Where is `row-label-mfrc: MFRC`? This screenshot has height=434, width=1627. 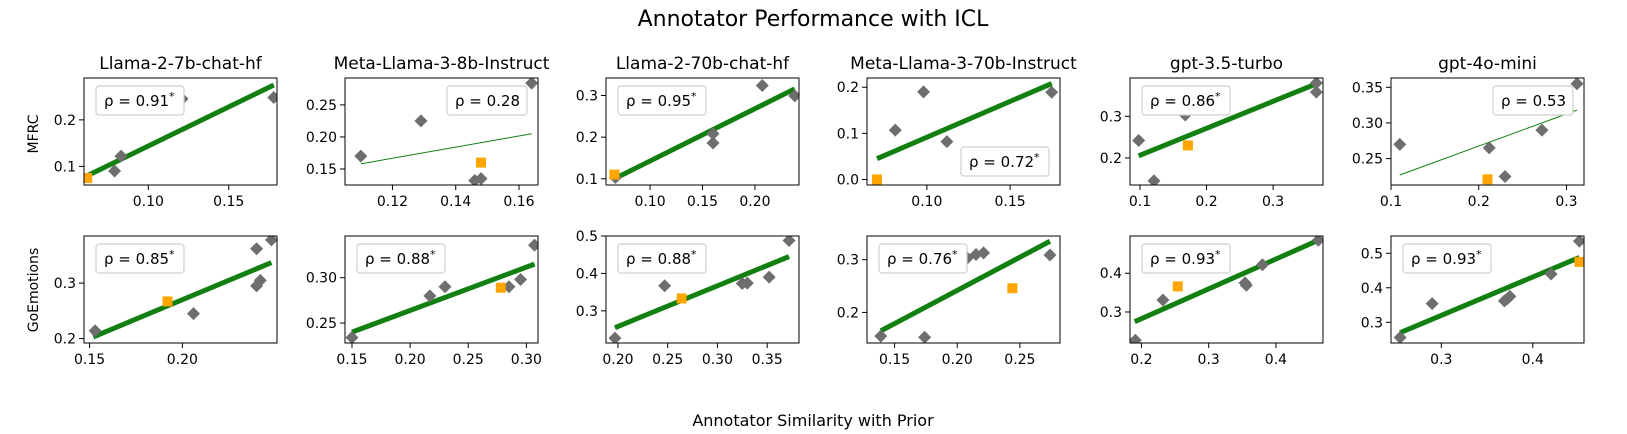 row-label-mfrc: MFRC is located at coordinates (34, 133).